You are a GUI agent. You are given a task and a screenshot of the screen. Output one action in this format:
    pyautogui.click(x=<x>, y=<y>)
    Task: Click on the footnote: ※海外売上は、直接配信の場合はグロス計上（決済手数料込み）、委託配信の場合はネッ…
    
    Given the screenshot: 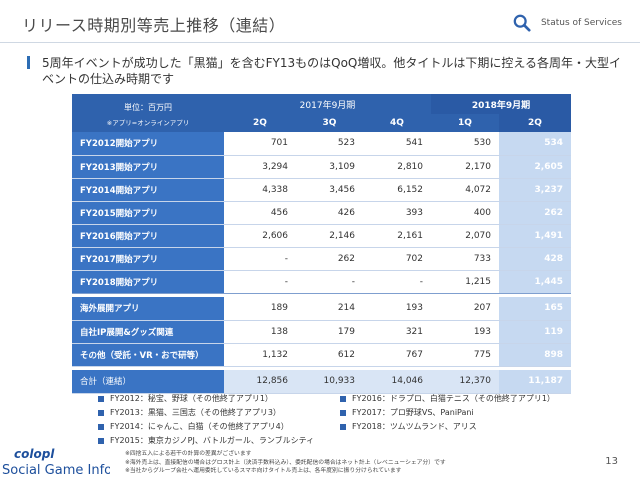 What is the action you would take?
    pyautogui.click(x=285, y=462)
    